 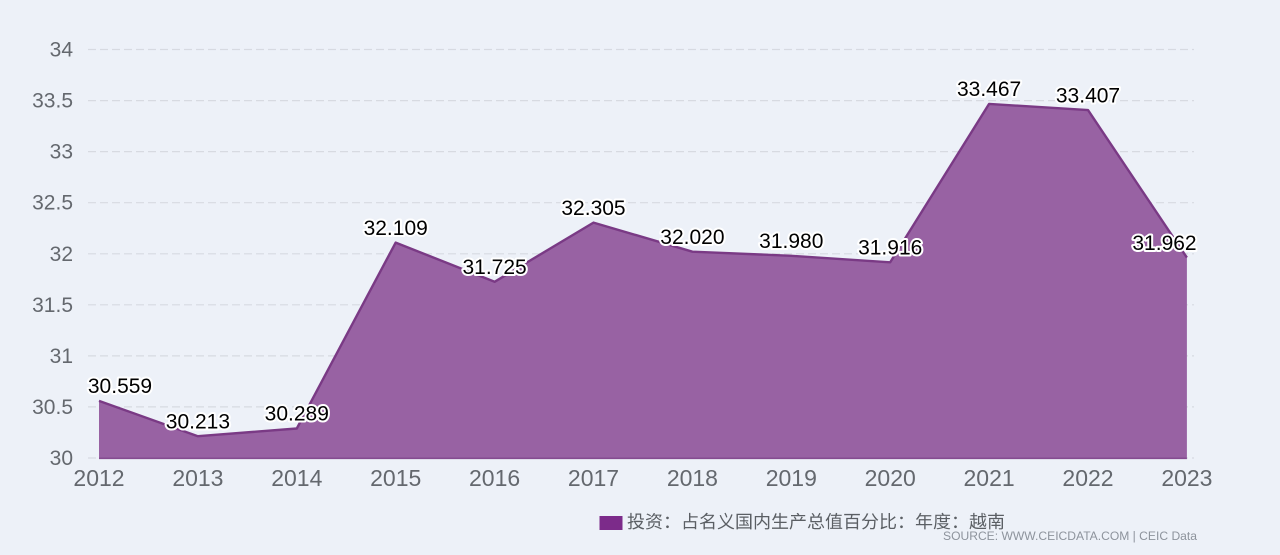 I want to click on svg-text:SOURCE: WWW.CEICDATA.COM | CEI: SOURCE: WWW.CEICDATA.COM | CEIC Data, so click(x=1070, y=536).